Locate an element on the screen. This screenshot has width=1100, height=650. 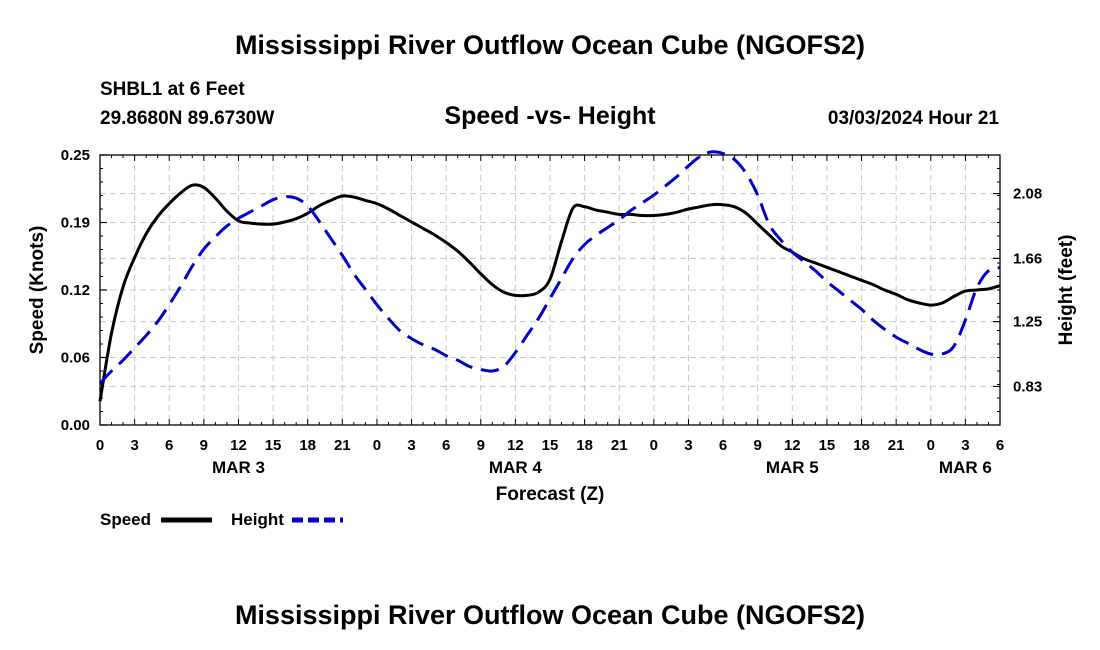
date-label: MAR 3 is located at coordinates (238, 467).